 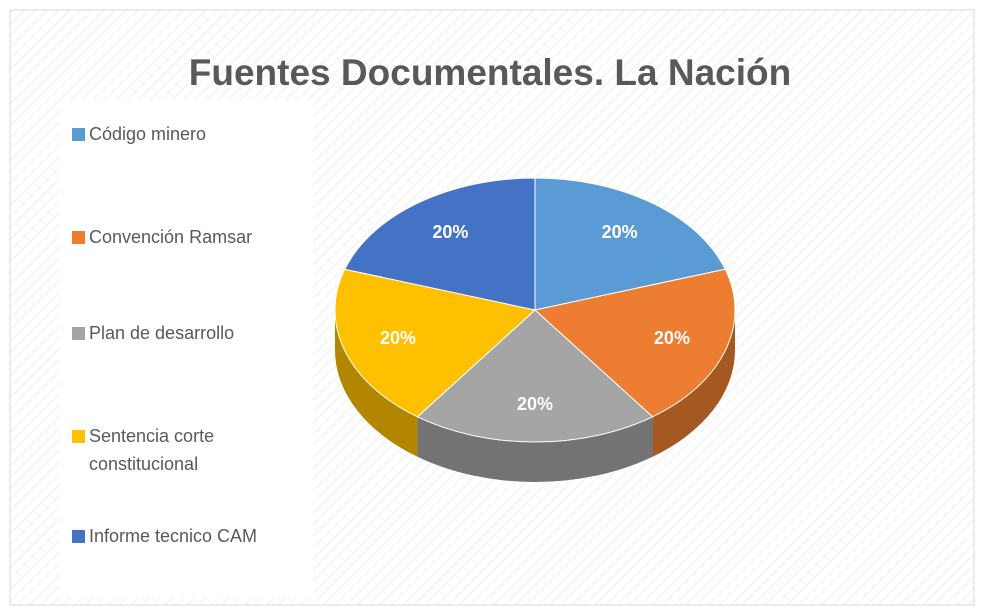 I want to click on legend-item: Informe tecnico CAM, so click(x=175, y=536).